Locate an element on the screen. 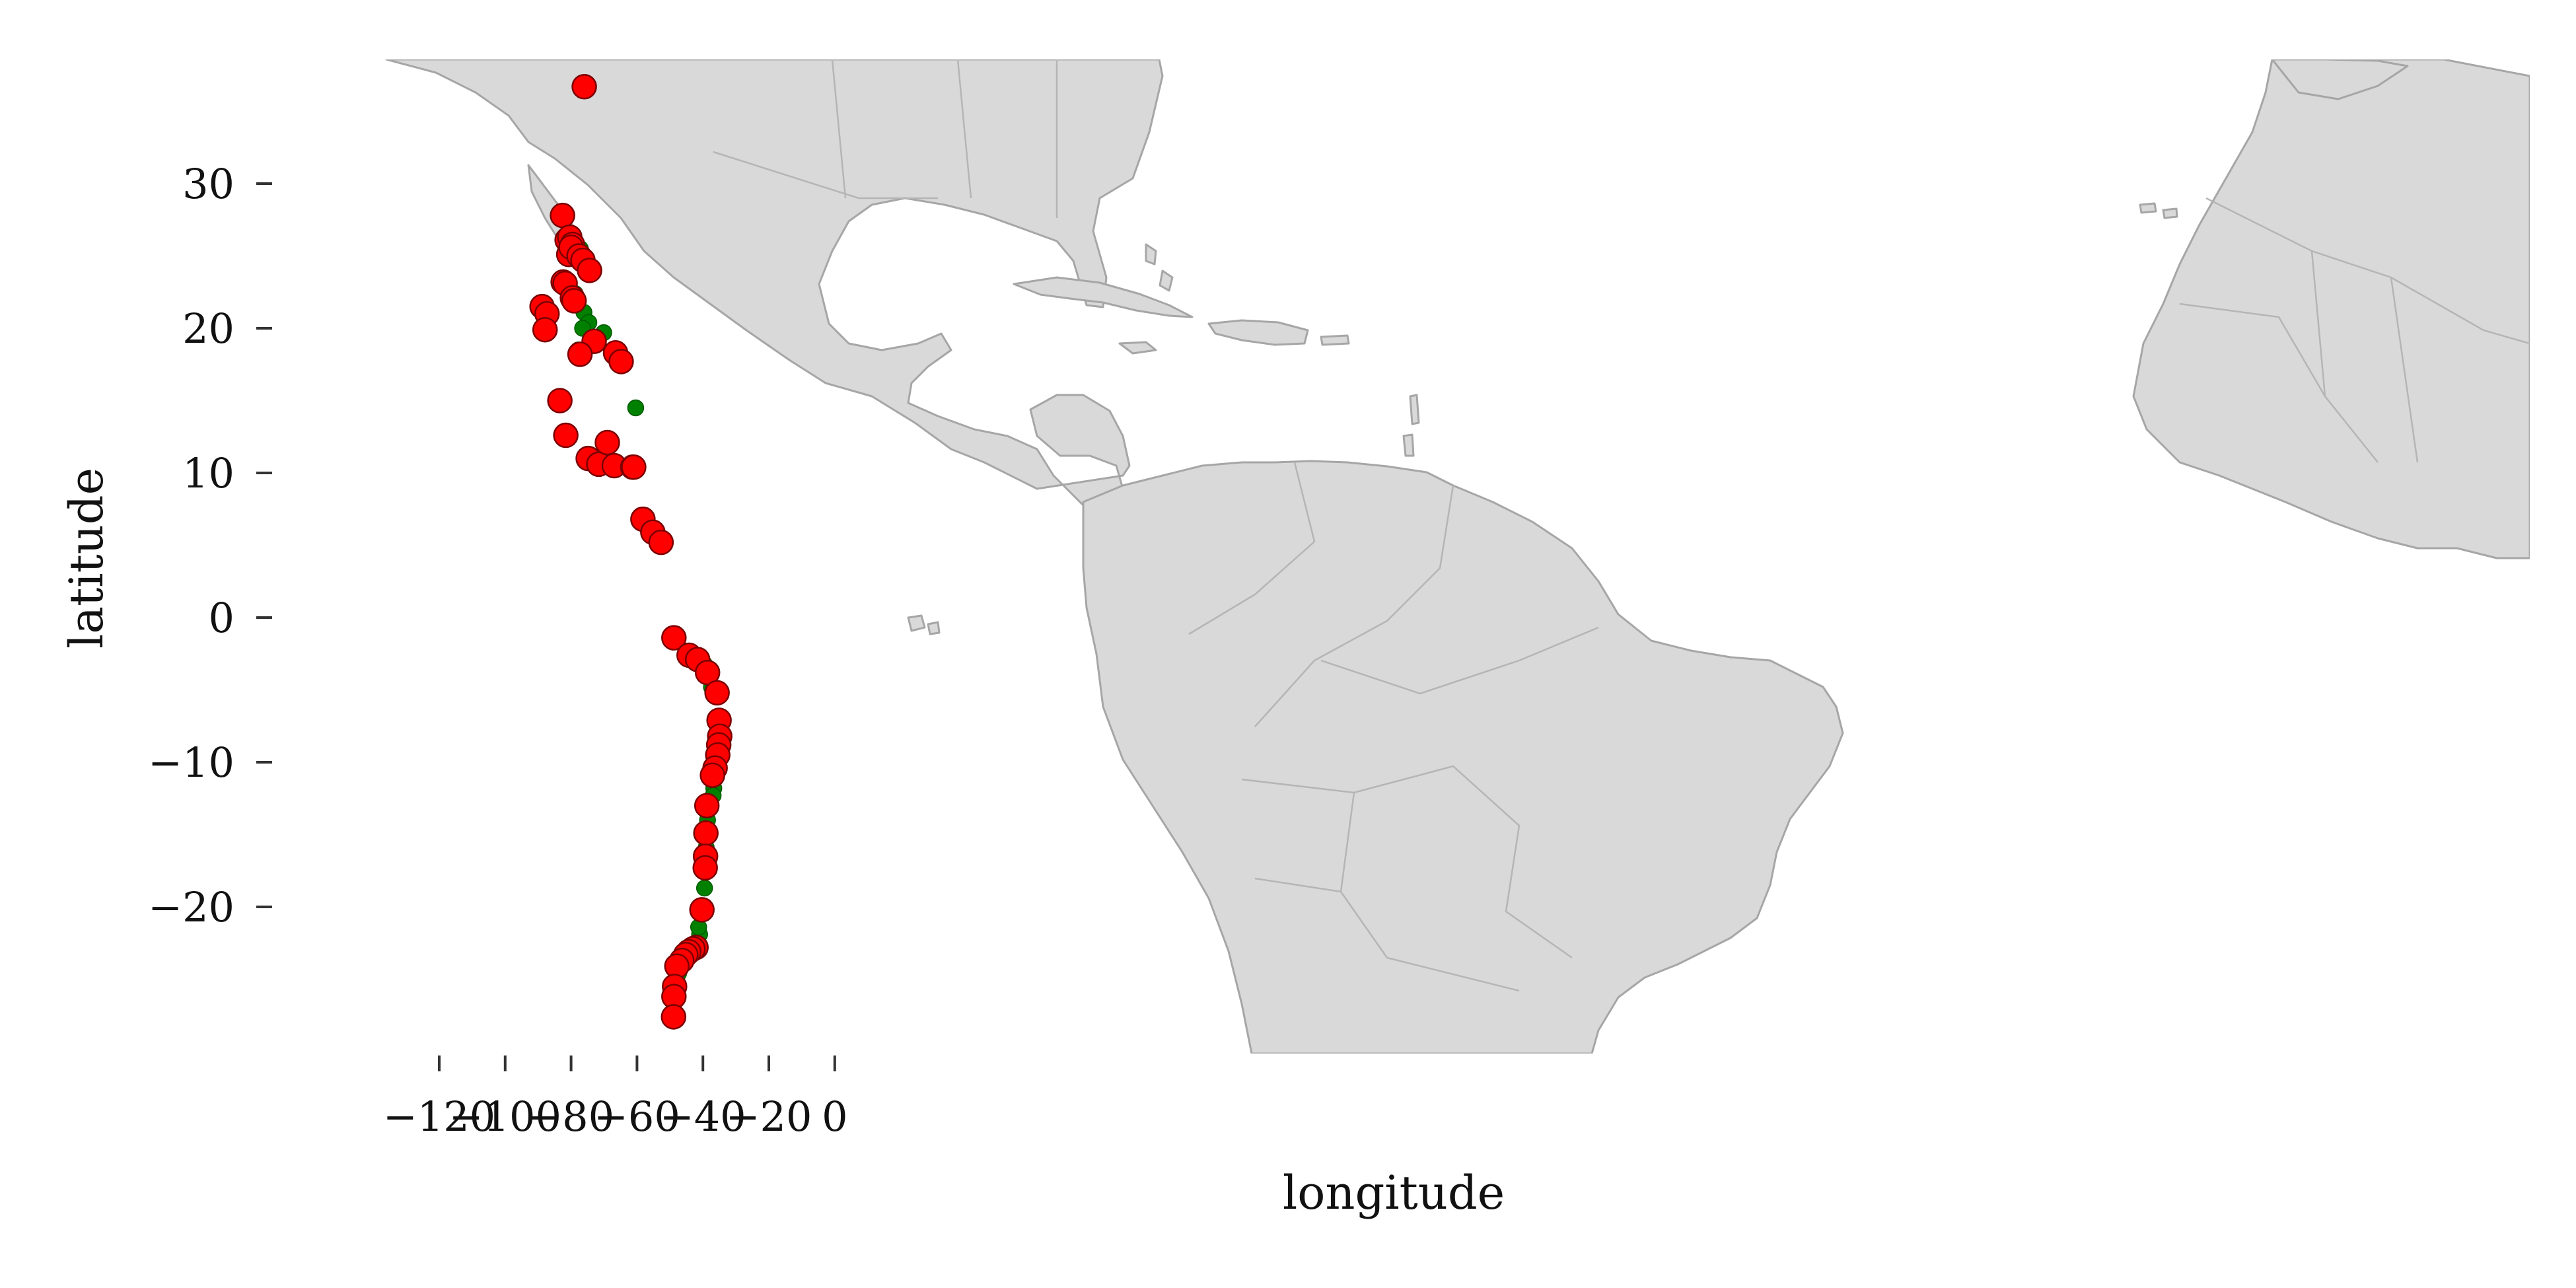  y-axis: 30 20 10 0 −10 −20 is located at coordinates (210, 545).